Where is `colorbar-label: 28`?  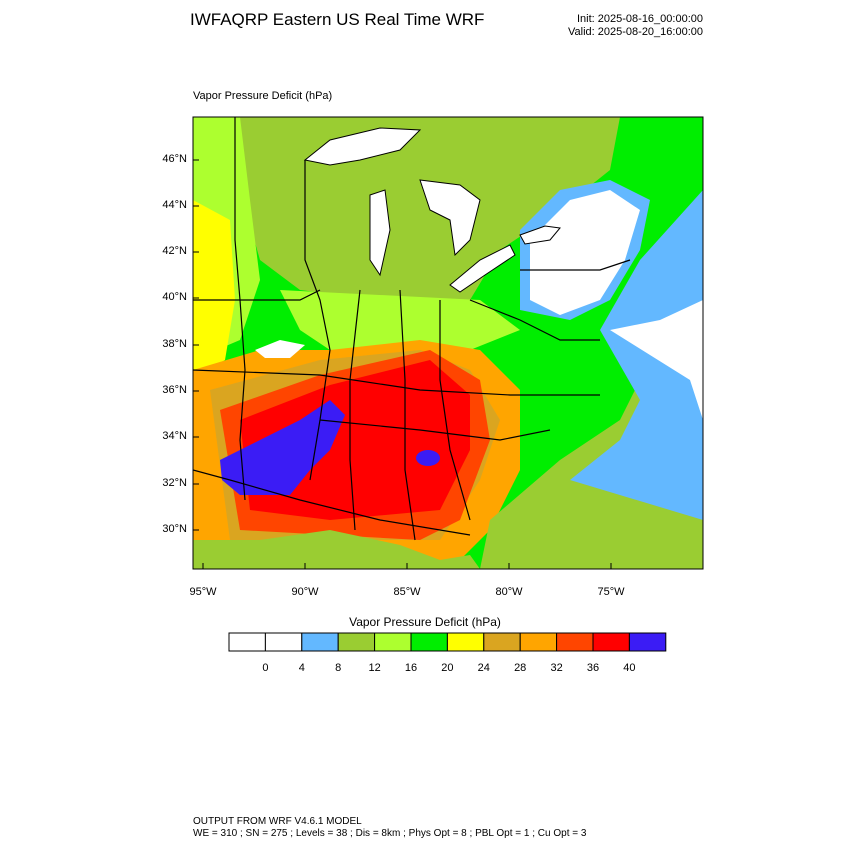
colorbar-label: 28 is located at coordinates (520, 668).